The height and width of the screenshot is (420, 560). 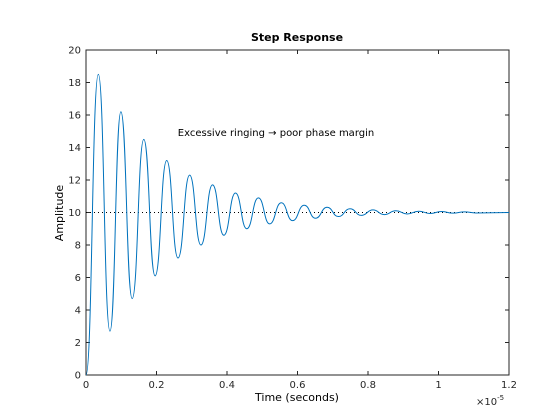 I want to click on x-tick-label: 0, so click(x=86, y=385).